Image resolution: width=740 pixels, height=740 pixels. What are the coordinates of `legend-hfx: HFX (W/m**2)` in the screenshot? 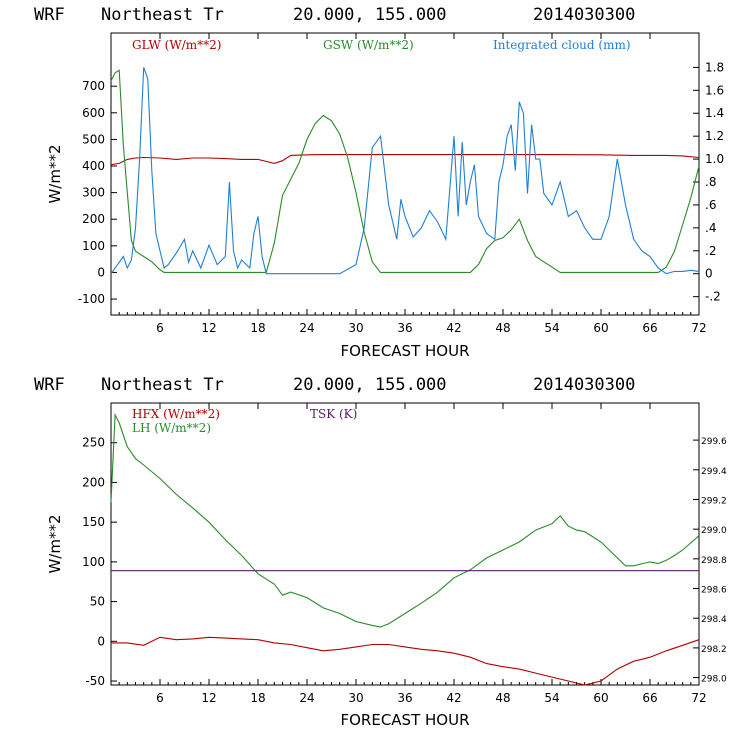 It's located at (176, 414).